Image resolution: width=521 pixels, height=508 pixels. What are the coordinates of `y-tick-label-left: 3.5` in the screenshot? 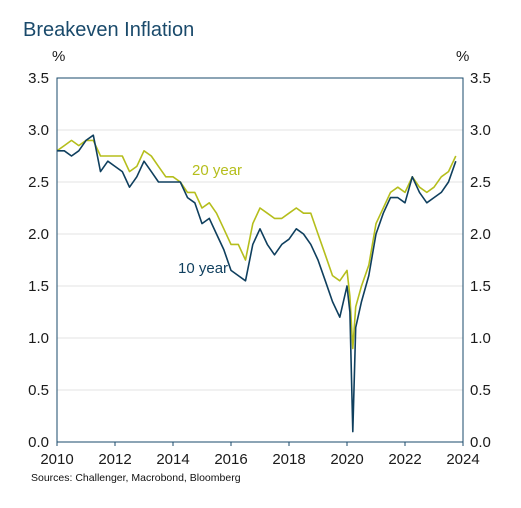 It's located at (38, 78).